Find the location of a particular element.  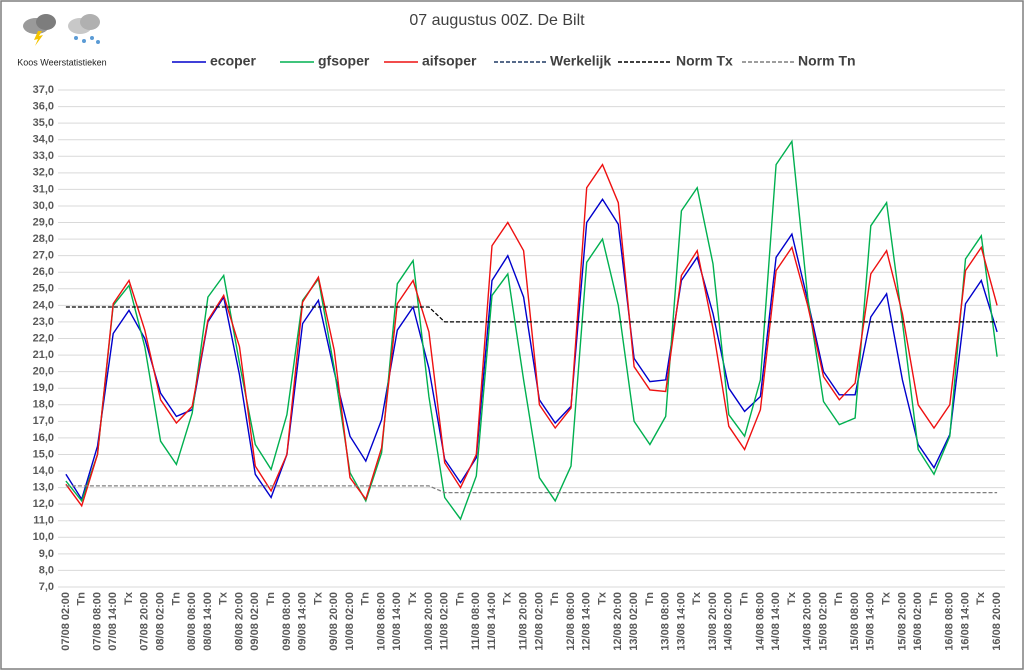

x-tick-label: 09/08 08:00 is located at coordinates (287, 621).